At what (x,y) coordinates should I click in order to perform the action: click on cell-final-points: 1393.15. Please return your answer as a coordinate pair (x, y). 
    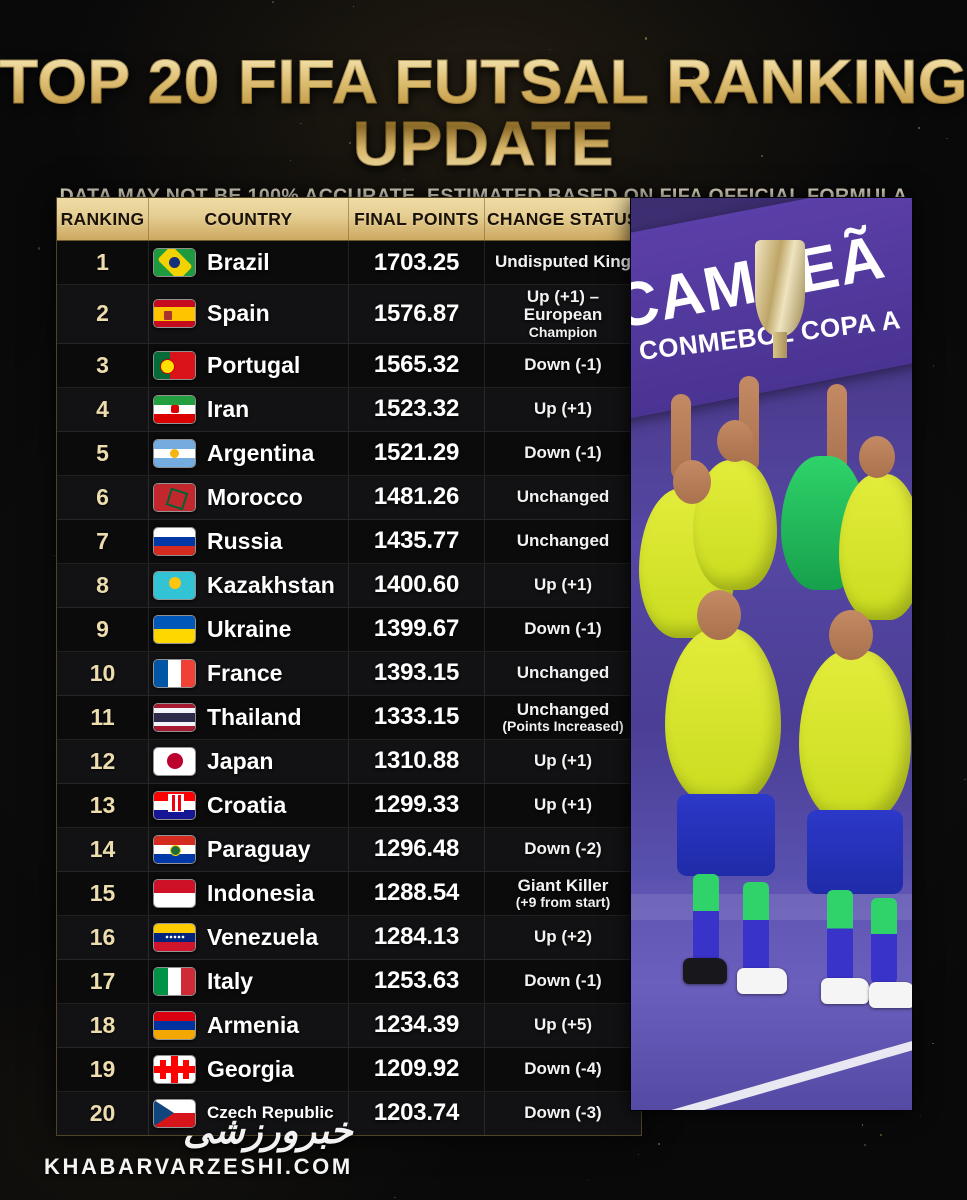
    Looking at the image, I should click on (417, 673).